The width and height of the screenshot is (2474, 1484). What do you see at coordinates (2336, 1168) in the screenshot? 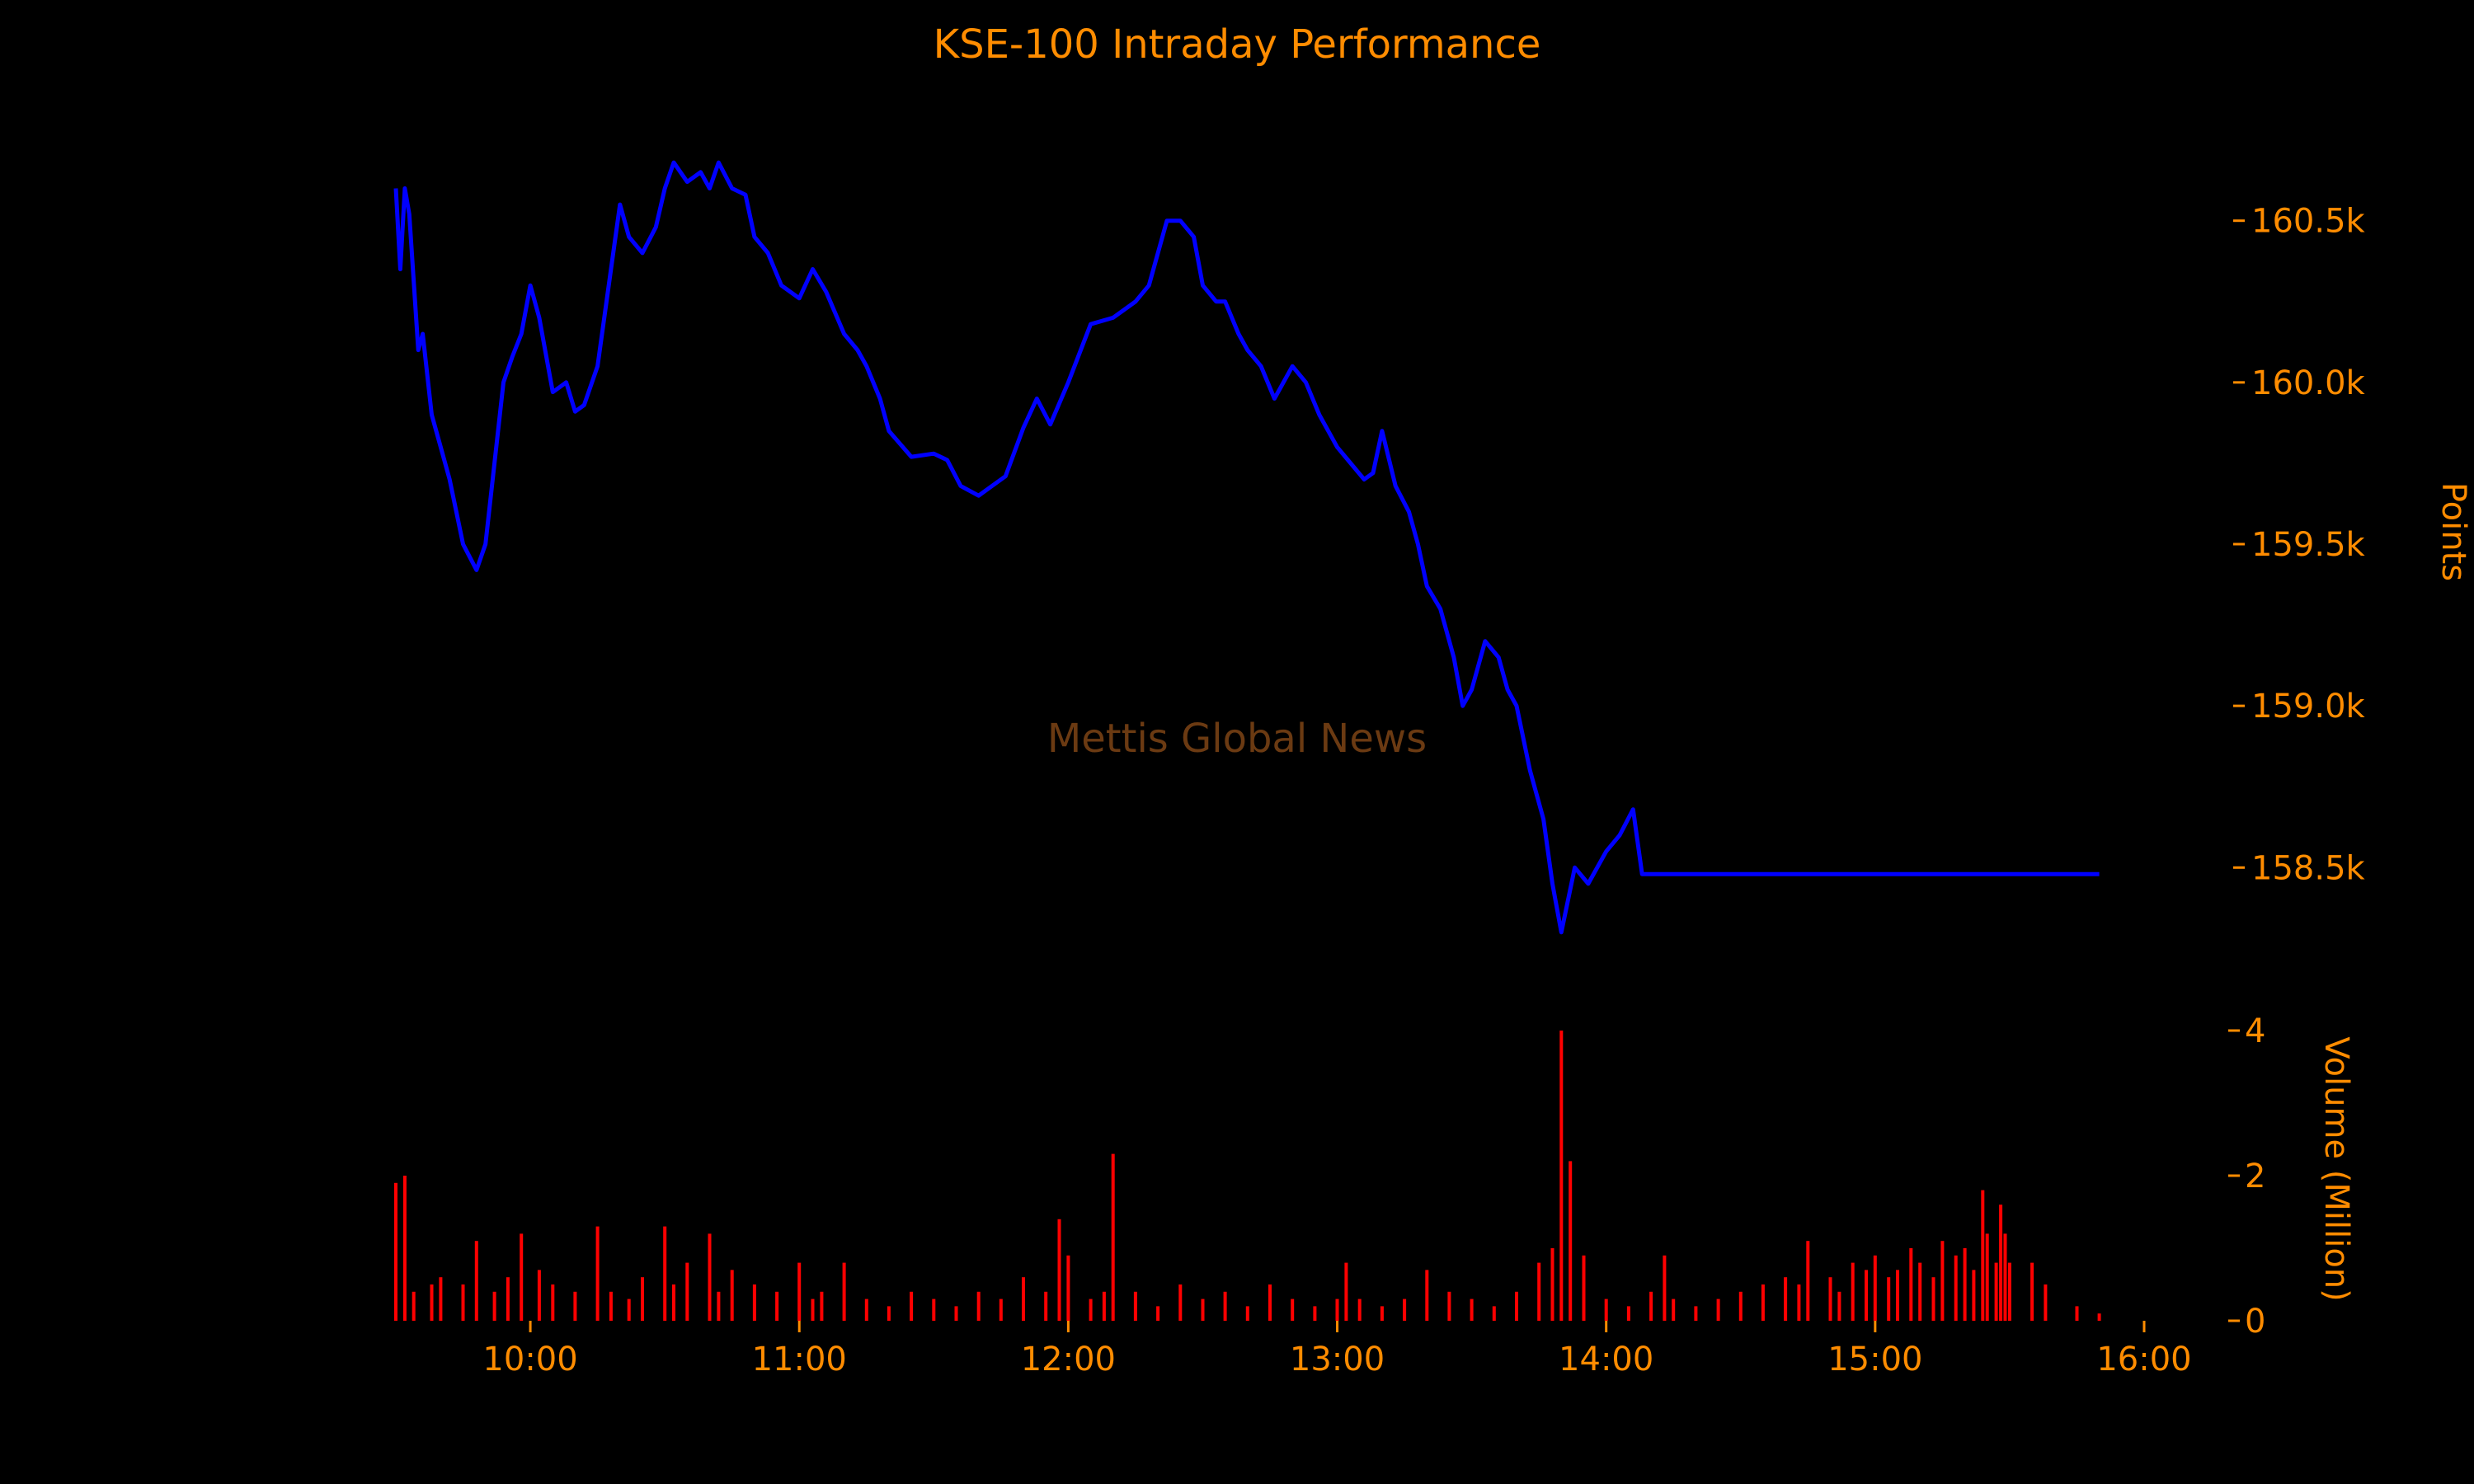
I see `volume-y-axis-label: Volume (Million)` at bounding box center [2336, 1168].